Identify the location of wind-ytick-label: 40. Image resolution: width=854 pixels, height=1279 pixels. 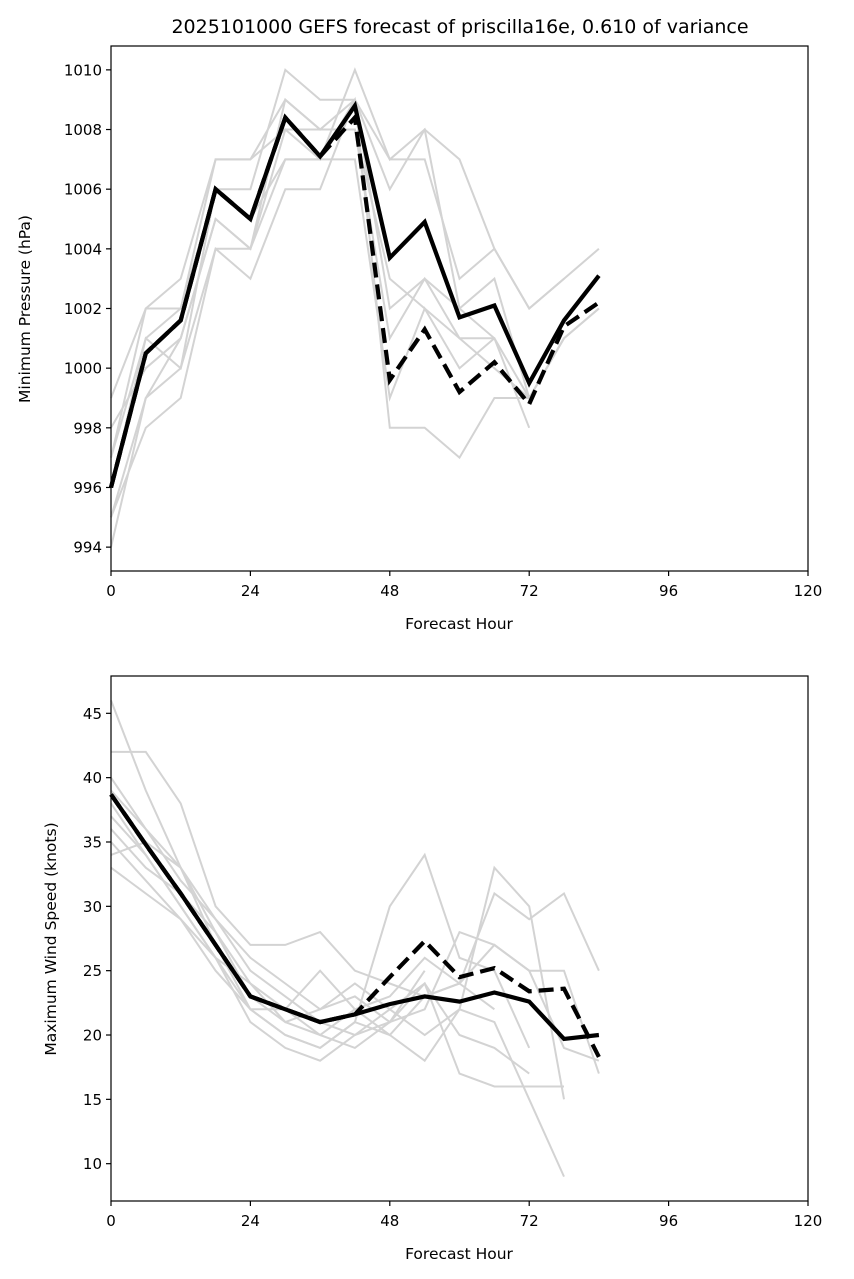
(92, 778).